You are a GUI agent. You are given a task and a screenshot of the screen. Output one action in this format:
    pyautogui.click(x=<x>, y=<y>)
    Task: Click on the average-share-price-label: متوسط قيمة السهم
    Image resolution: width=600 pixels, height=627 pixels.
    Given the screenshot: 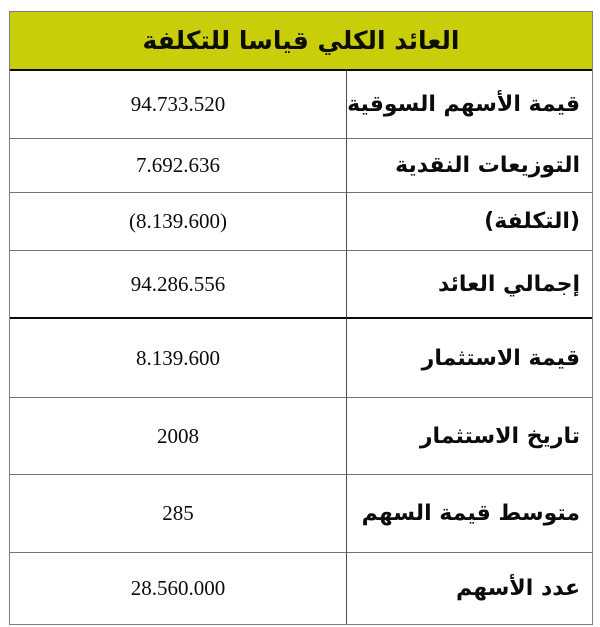 What is the action you would take?
    pyautogui.click(x=469, y=514)
    